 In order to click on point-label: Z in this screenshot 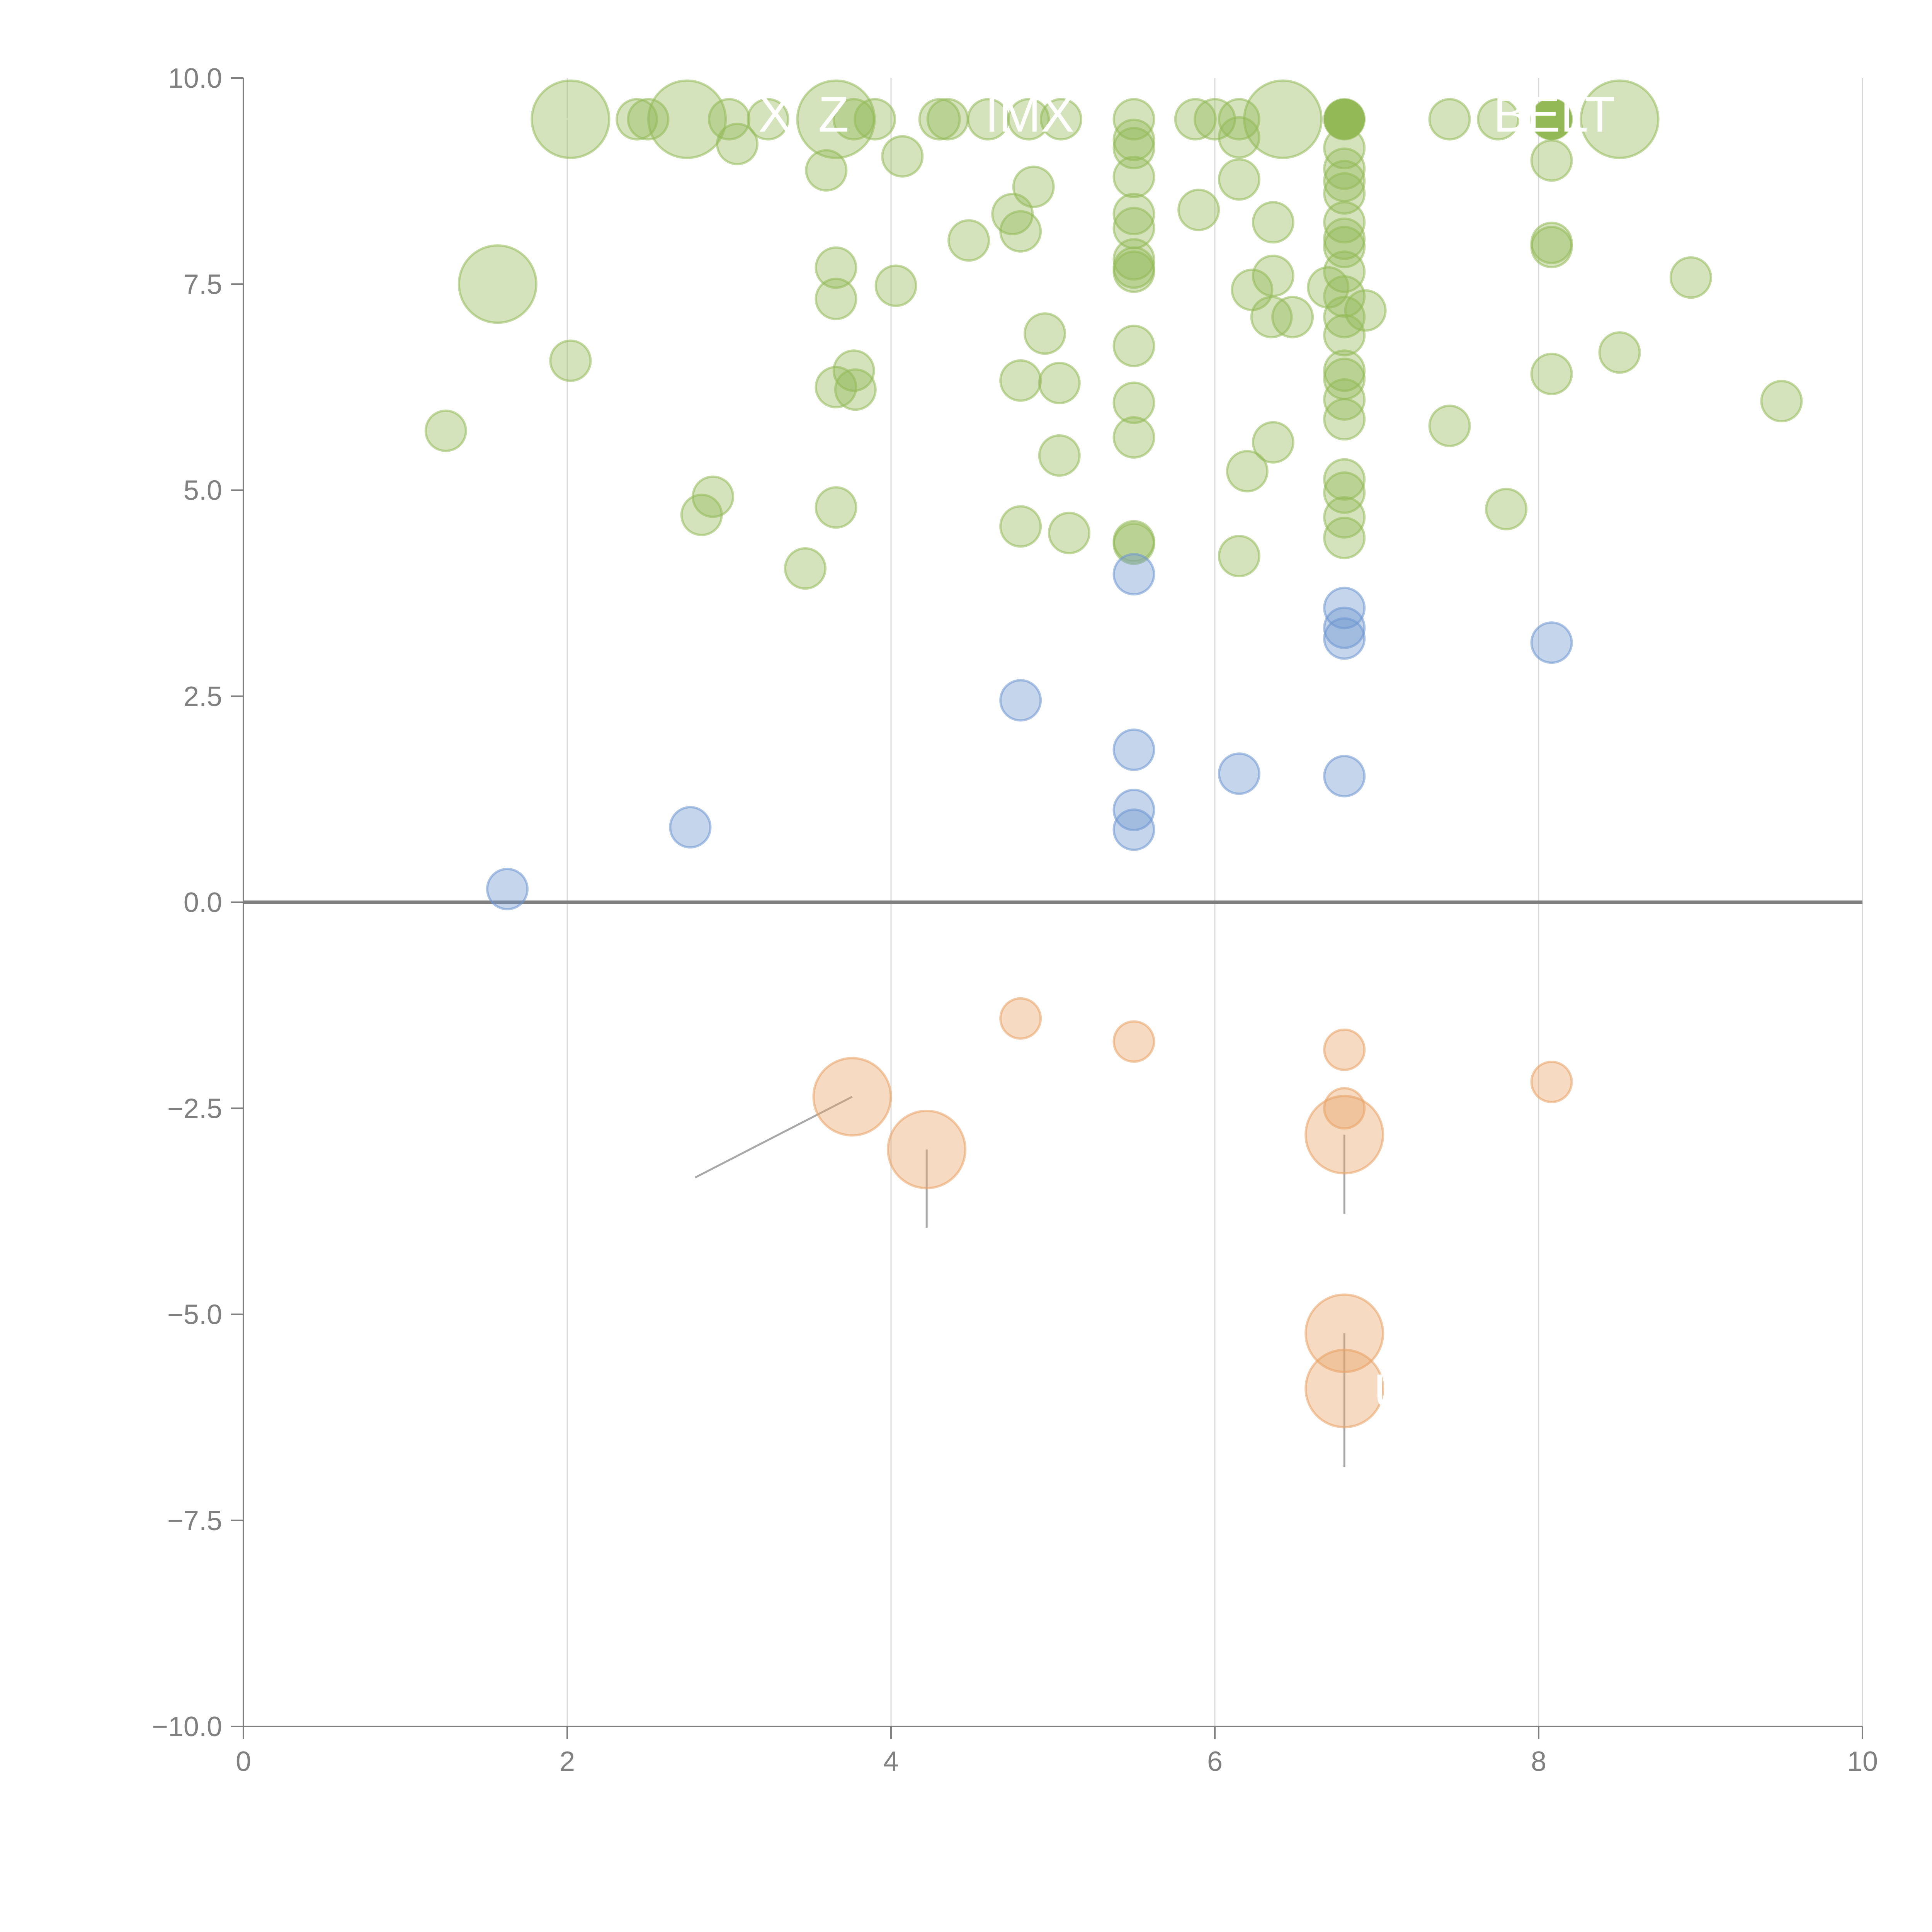, I will do `click(834, 114)`.